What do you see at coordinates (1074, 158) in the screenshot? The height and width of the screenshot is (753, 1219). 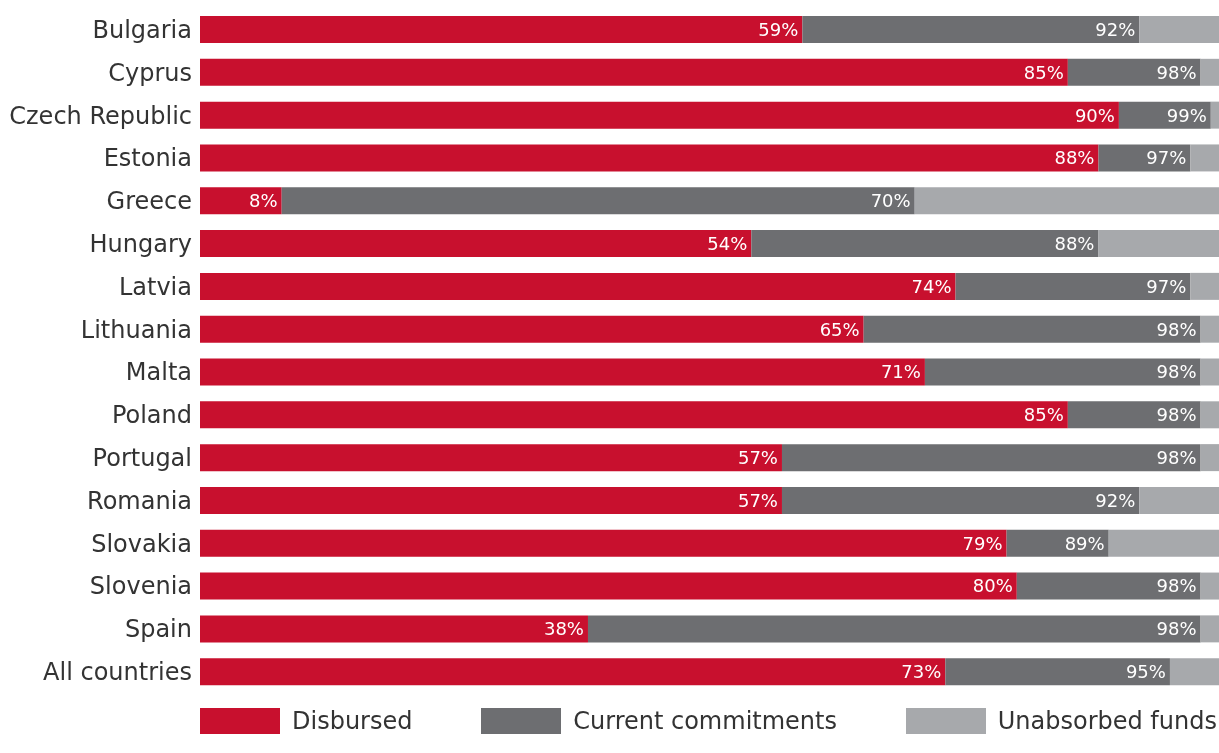 I see `data-label: 88%` at bounding box center [1074, 158].